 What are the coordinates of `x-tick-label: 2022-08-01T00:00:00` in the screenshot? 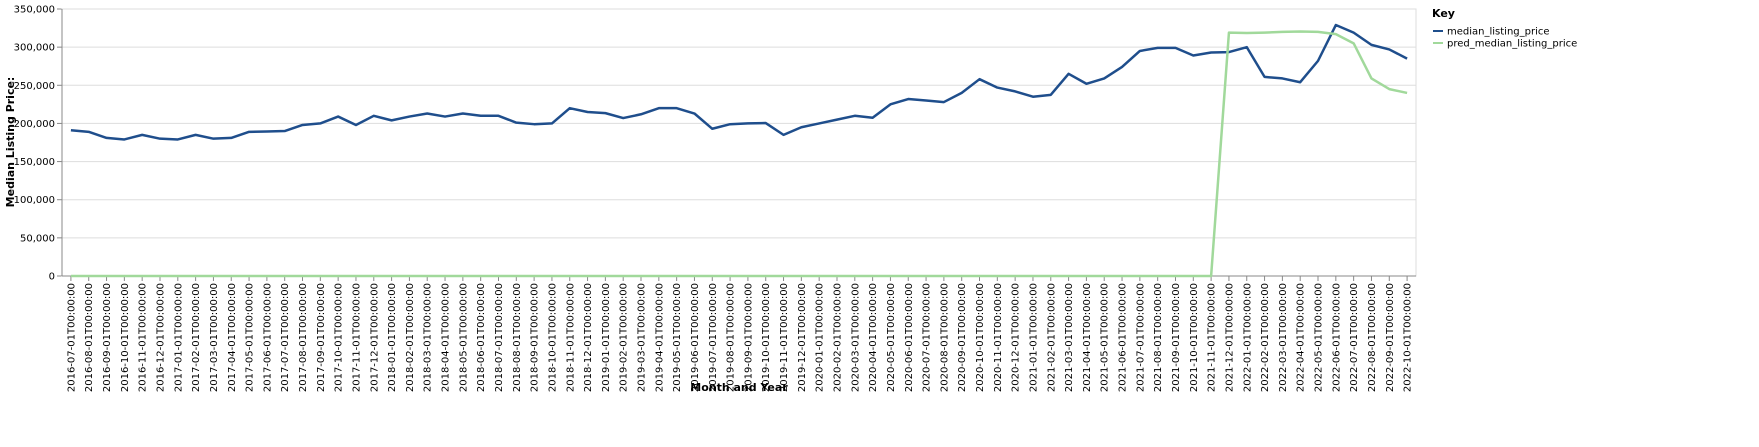 It's located at (1372, 337).